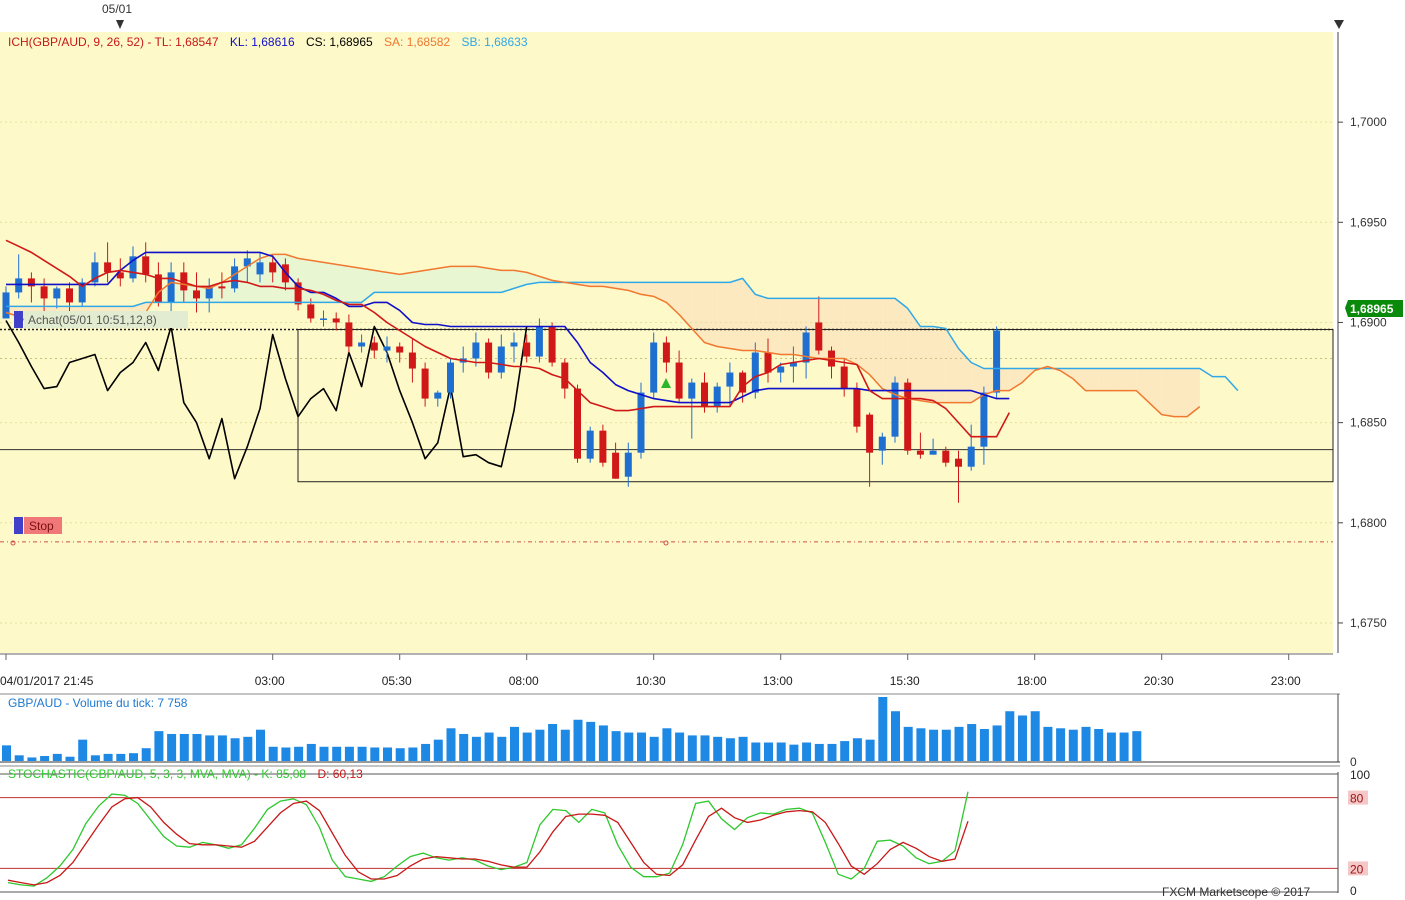 The image size is (1405, 900). Describe the element at coordinates (1360, 775) in the screenshot. I see `stochastic-tick-label: 100` at that location.